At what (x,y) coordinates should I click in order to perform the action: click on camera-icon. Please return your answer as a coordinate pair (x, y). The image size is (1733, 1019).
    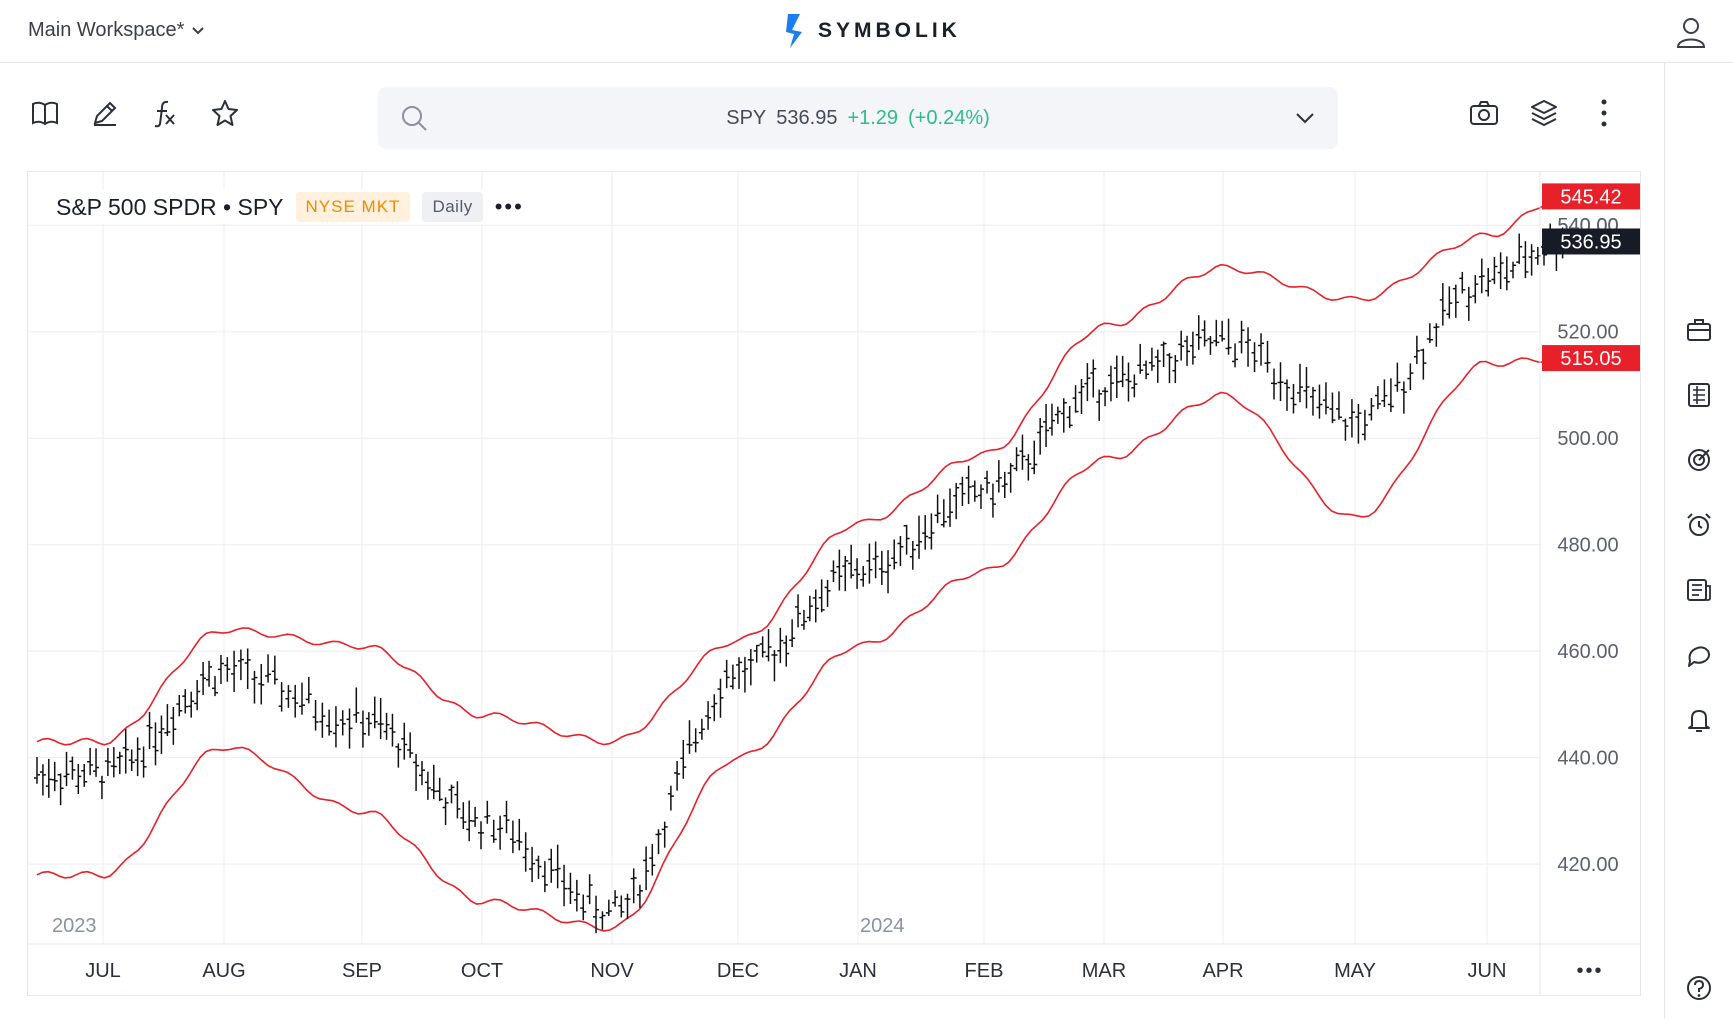
    Looking at the image, I should click on (1484, 113).